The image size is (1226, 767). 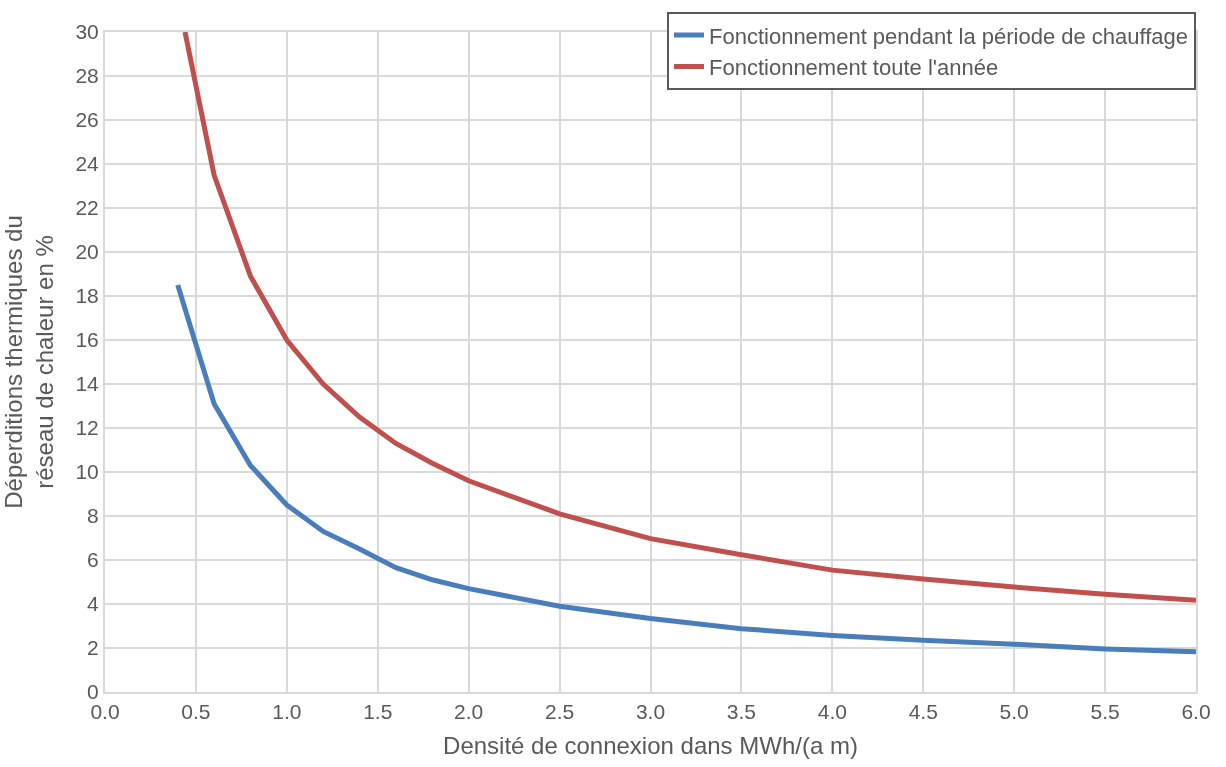 What do you see at coordinates (87, 164) in the screenshot?
I see `y-tick-label: 24` at bounding box center [87, 164].